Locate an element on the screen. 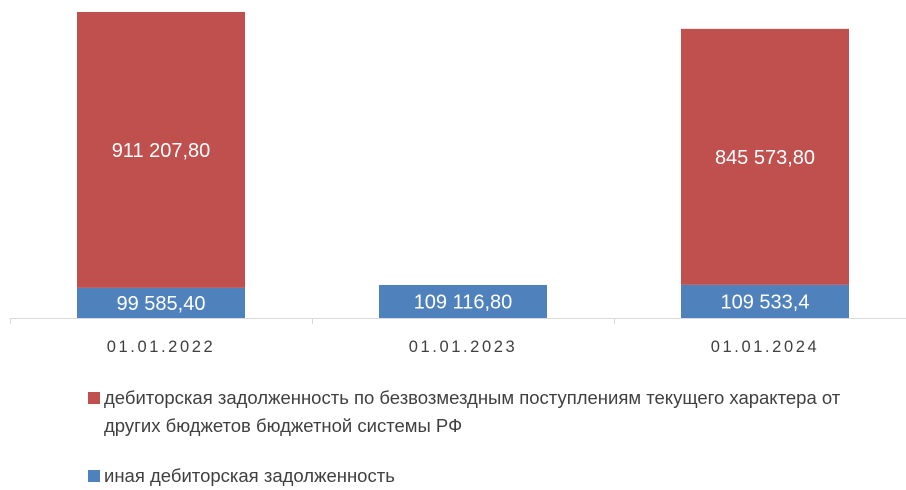 The width and height of the screenshot is (906, 490). data-label-budget-01-01-2022: 911 207,80 is located at coordinates (161, 151).